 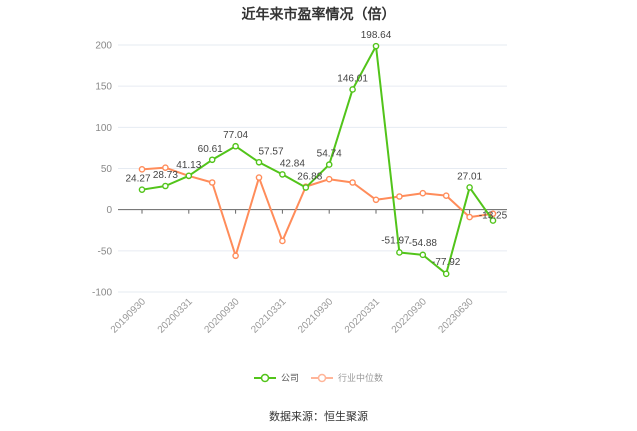 What do you see at coordinates (137, 179) in the screenshot?
I see `data-label: 24.27` at bounding box center [137, 179].